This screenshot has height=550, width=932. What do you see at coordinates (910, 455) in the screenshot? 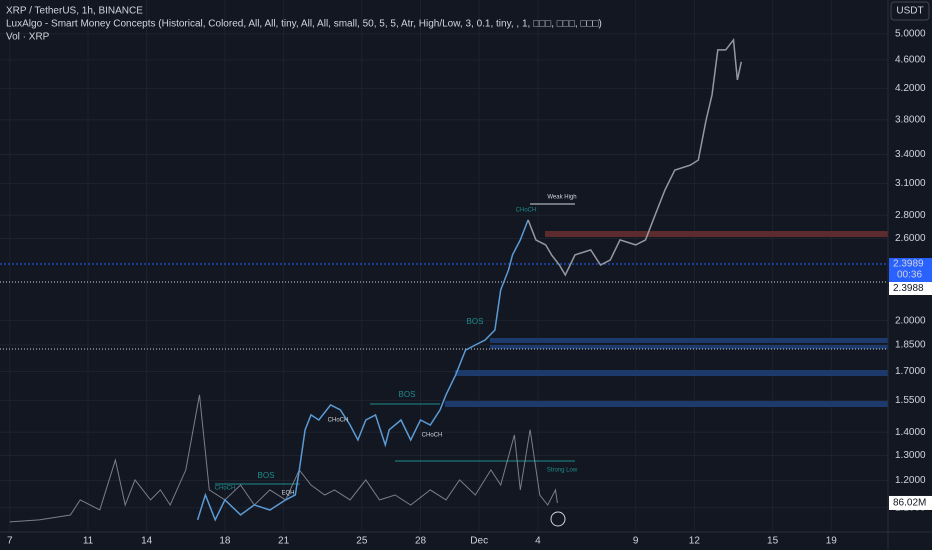
I see `y-tick-label: 1.3000` at bounding box center [910, 455].